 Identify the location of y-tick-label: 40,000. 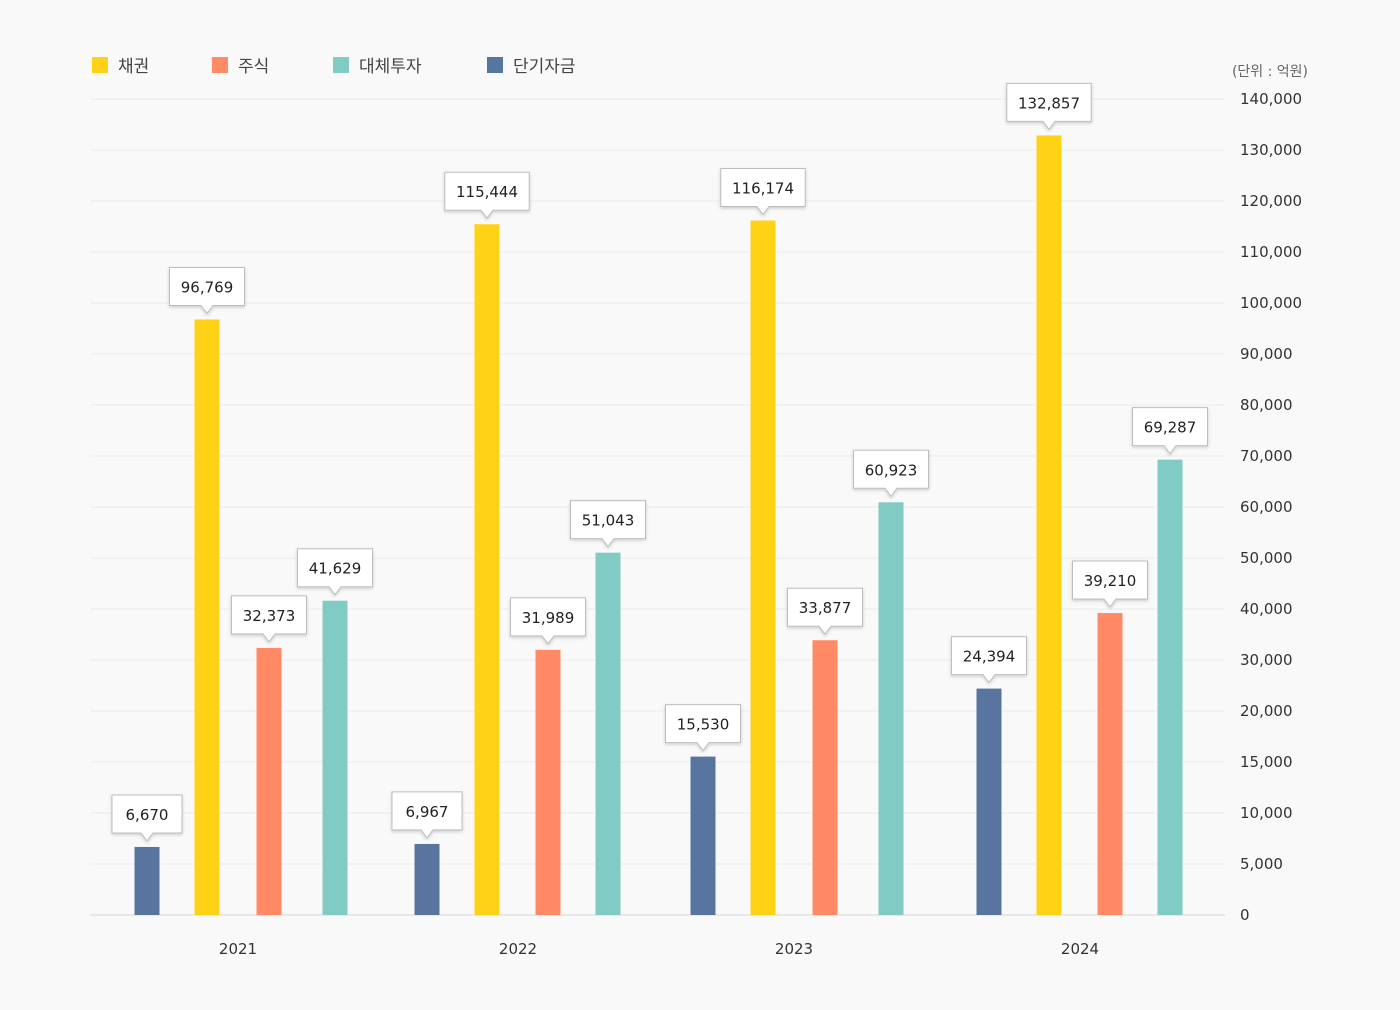
(1266, 609).